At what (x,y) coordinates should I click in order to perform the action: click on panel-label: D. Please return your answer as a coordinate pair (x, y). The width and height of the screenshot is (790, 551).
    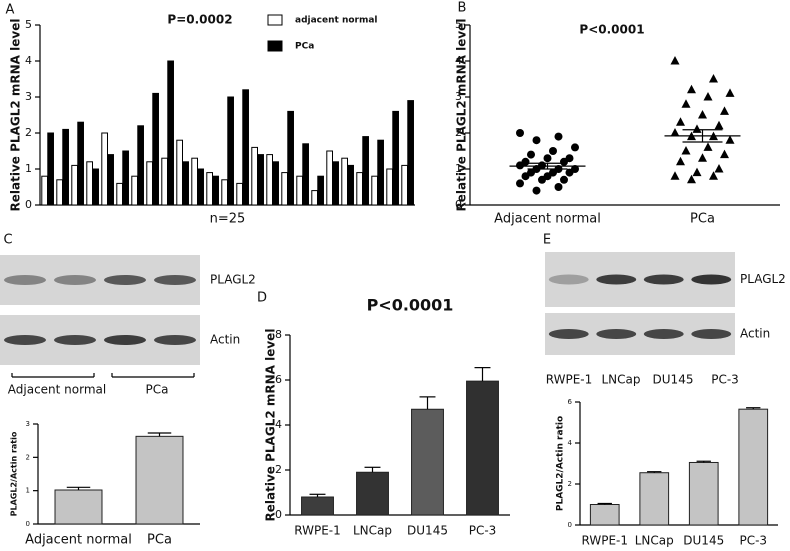
    Looking at the image, I should click on (262, 298).